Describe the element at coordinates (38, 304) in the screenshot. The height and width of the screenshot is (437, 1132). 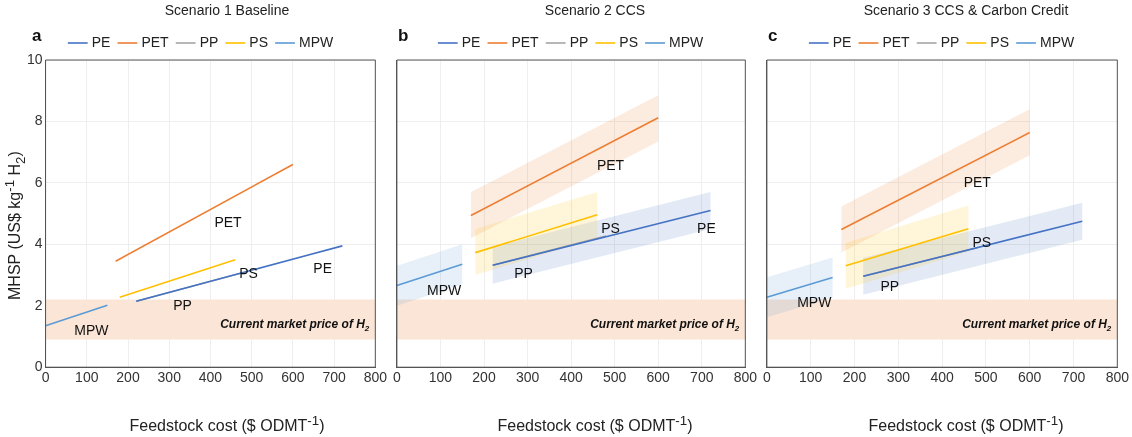
I see `y-tick-label: 2` at that location.